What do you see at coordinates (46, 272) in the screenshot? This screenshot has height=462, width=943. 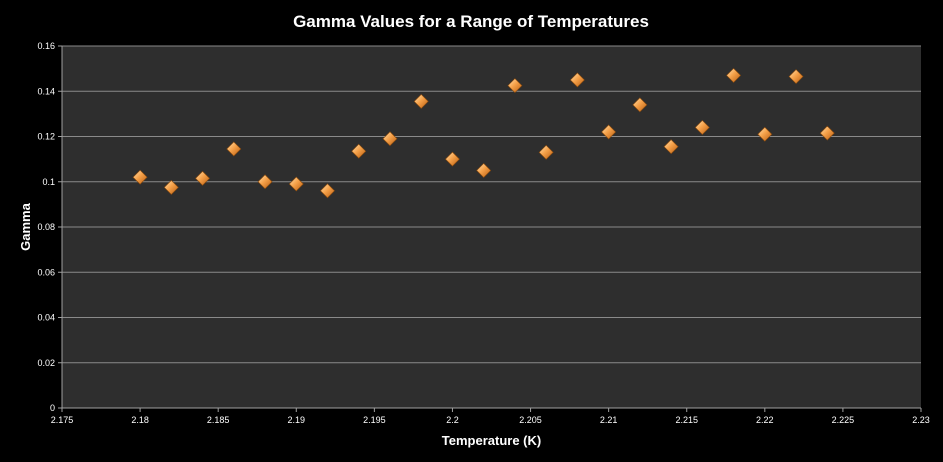 I see `y-tick-label: 0.06` at bounding box center [46, 272].